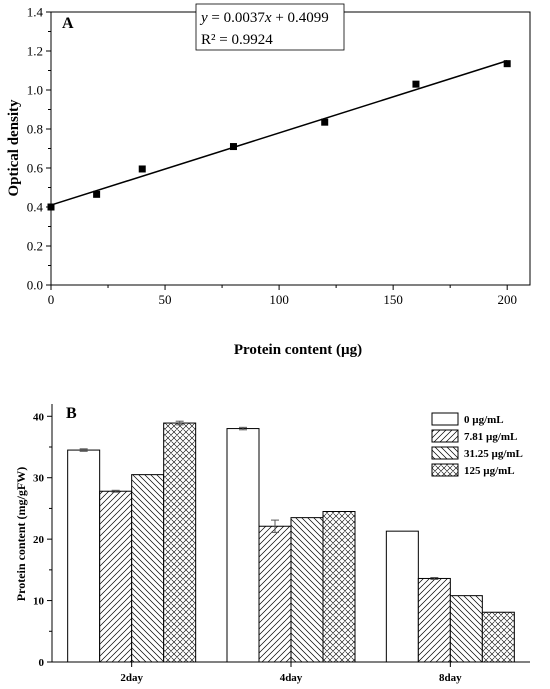 This screenshot has height=689, width=550. What do you see at coordinates (298, 350) in the screenshot?
I see `x-axis-label: Protein content (µg)` at bounding box center [298, 350].